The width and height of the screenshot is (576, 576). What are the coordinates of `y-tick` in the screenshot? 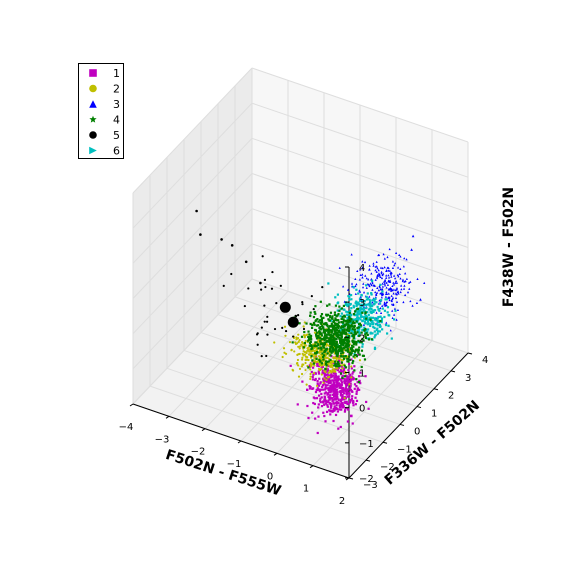 It's located at (351, 478).